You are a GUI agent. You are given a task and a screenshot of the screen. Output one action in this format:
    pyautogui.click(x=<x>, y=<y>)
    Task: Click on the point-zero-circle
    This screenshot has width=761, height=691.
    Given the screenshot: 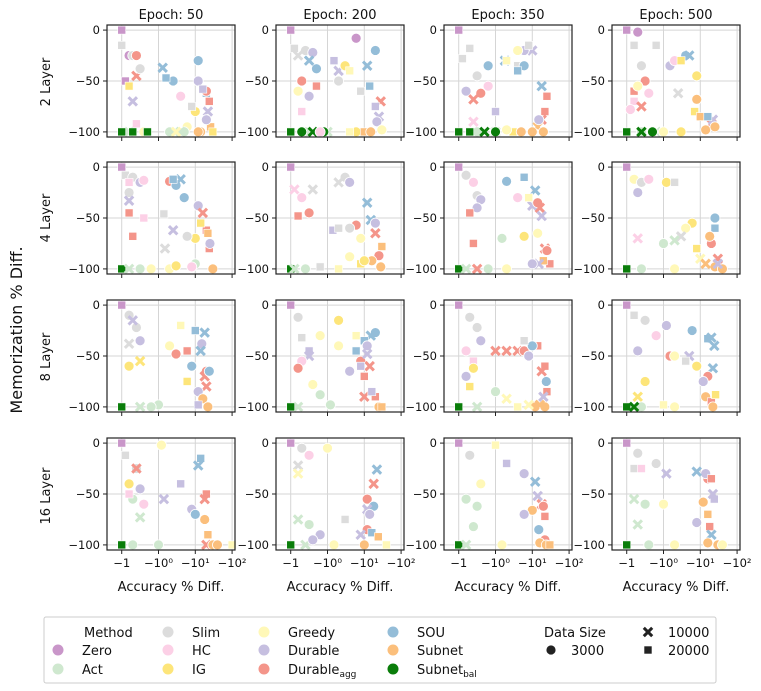 What is the action you would take?
    pyautogui.click(x=356, y=38)
    